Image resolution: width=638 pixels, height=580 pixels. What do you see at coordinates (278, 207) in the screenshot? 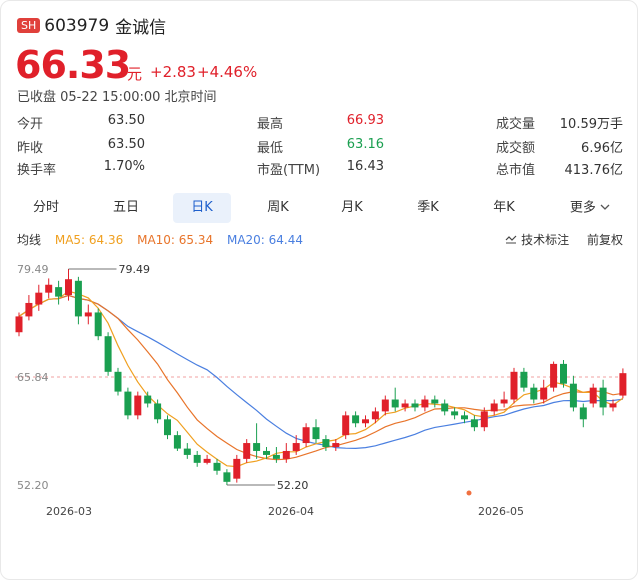
I see `tab-weekly-k: 周K` at bounding box center [278, 207].